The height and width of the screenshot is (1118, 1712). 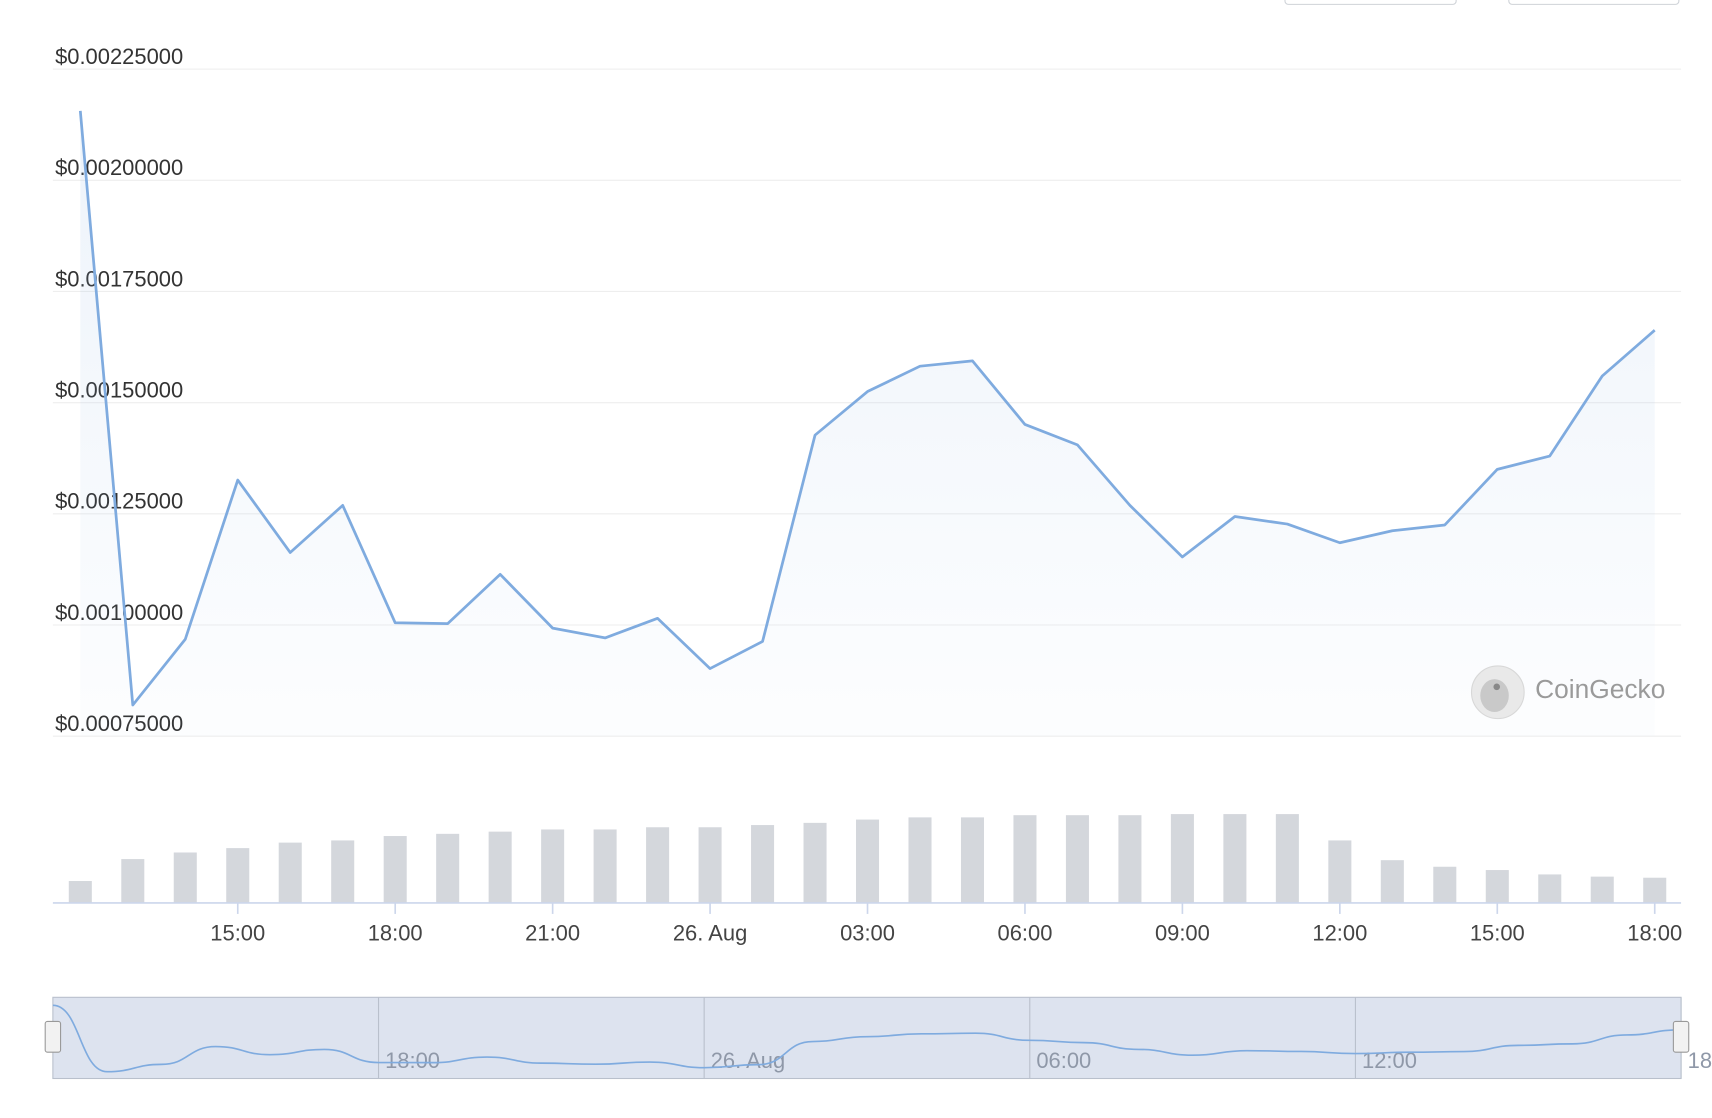 What do you see at coordinates (119, 167) in the screenshot?
I see `y-tick-label: $0.00200000` at bounding box center [119, 167].